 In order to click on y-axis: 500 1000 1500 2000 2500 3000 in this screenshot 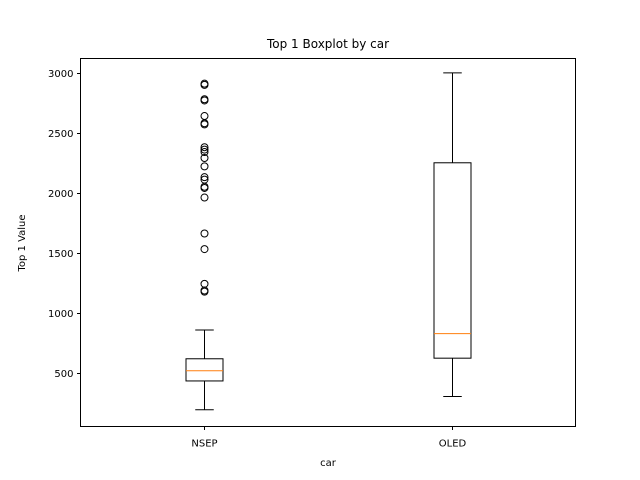, I will do `click(64, 224)`.